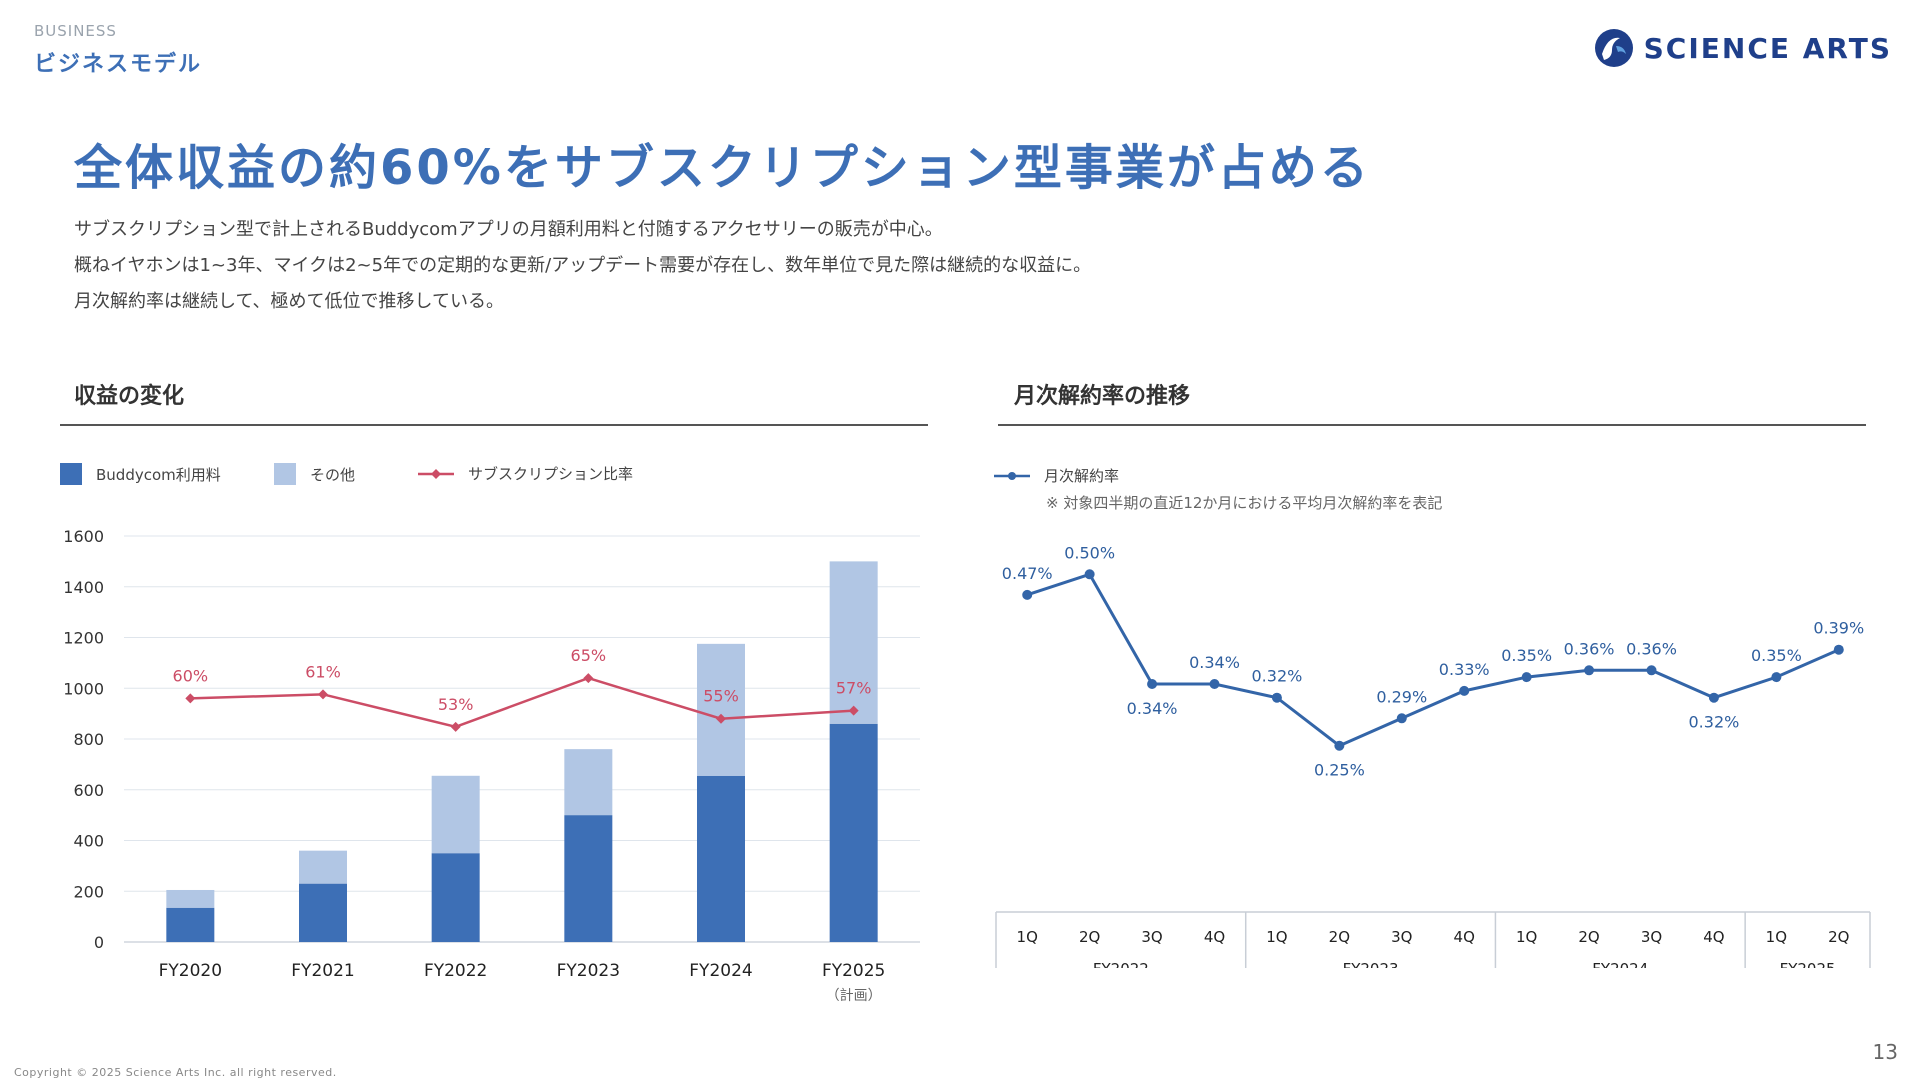  What do you see at coordinates (99, 942) in the screenshot?
I see `y-tick-label: 0` at bounding box center [99, 942].